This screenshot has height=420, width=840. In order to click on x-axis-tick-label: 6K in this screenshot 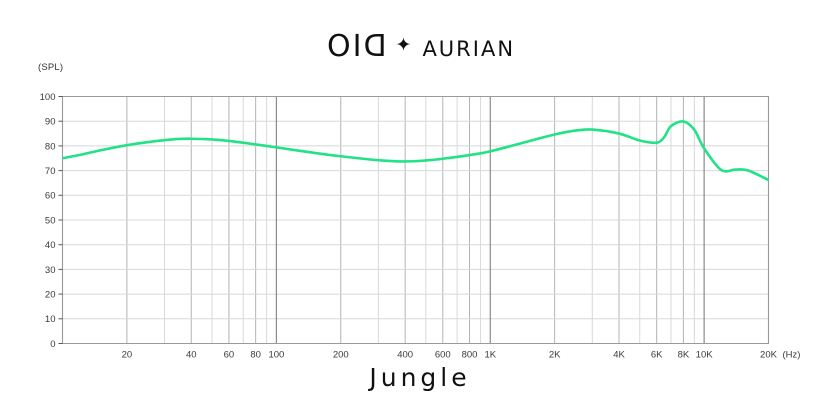, I will do `click(657, 355)`.